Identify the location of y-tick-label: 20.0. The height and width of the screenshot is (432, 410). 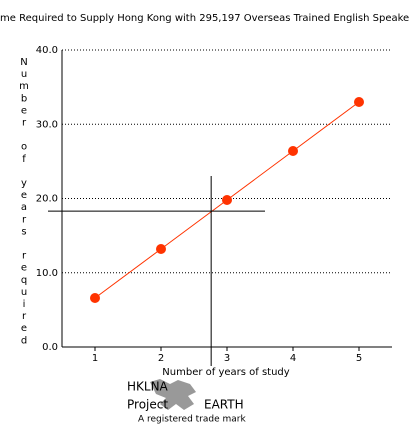
(47, 199).